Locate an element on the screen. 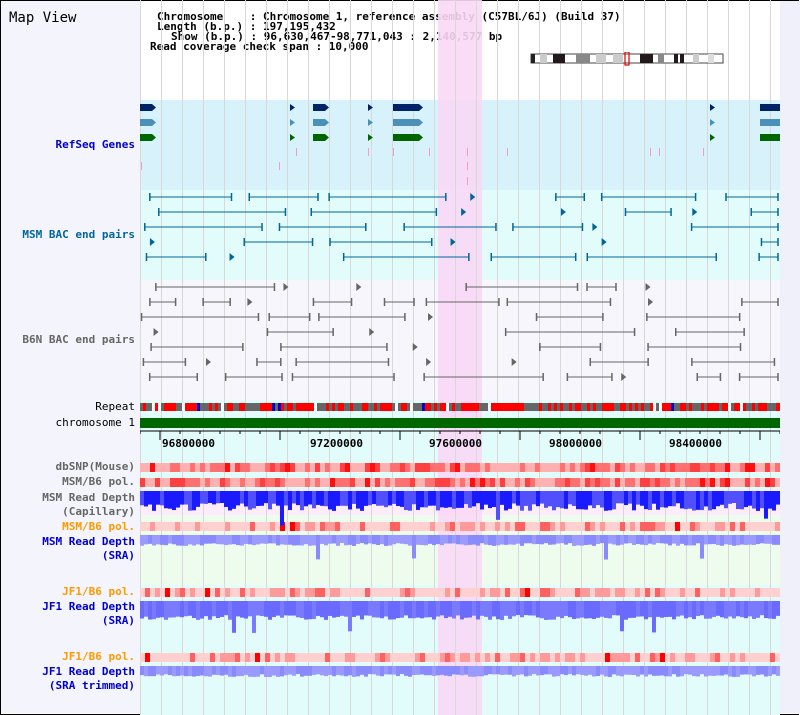 Image resolution: width=800 pixels, height=715 pixels. track-label-msm-b6-pol: MSM/B6 pol. is located at coordinates (98, 481).